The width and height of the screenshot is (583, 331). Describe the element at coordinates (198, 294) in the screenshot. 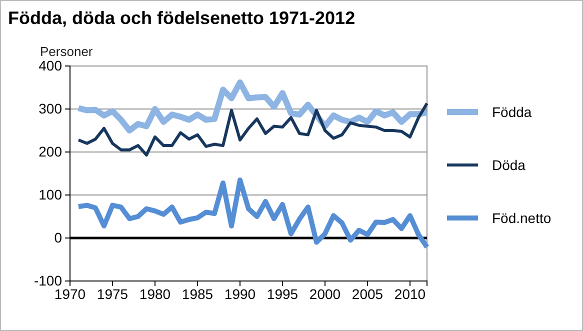

I see `x-tick-label: 1985` at that location.